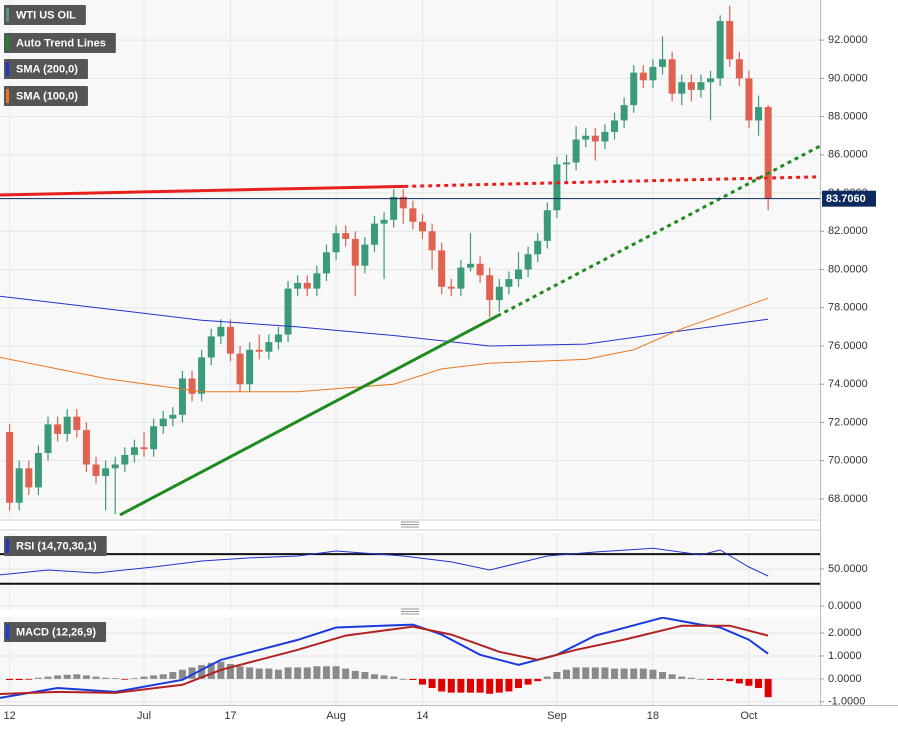 The image size is (898, 729). Describe the element at coordinates (848, 269) in the screenshot. I see `y-tick-label: 80.0000` at that location.